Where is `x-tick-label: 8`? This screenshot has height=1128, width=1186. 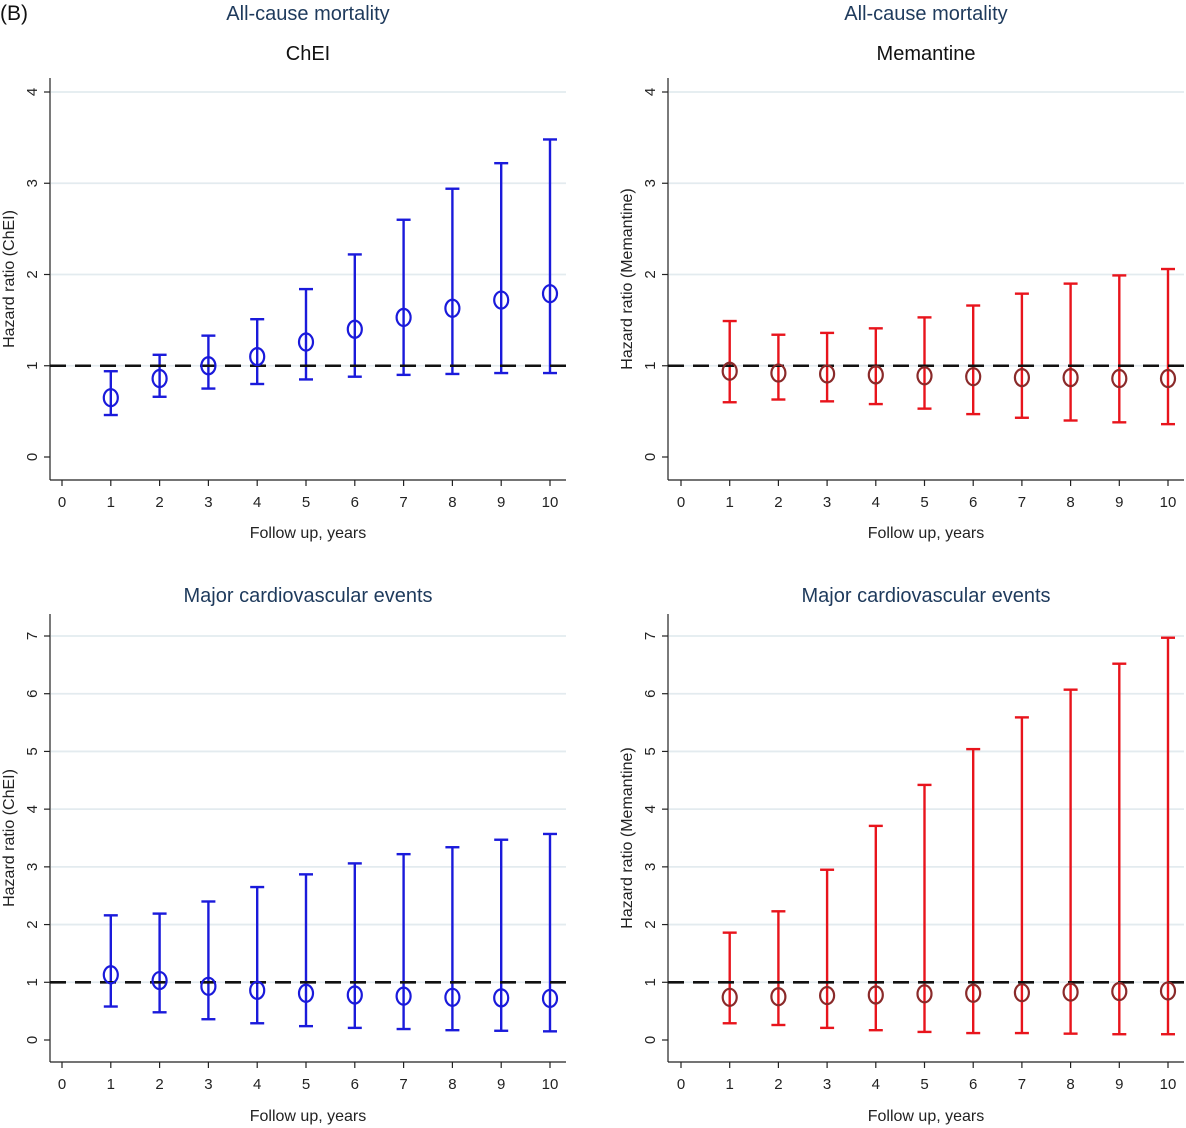
x-tick-label: 8 is located at coordinates (1070, 1084).